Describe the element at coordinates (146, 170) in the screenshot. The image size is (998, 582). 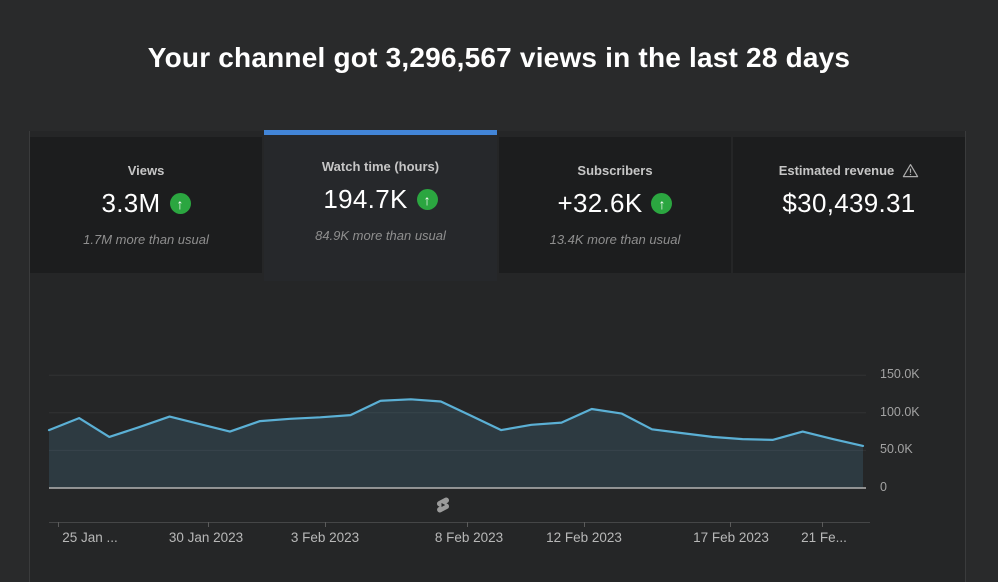
I see `views-label: Views` at that location.